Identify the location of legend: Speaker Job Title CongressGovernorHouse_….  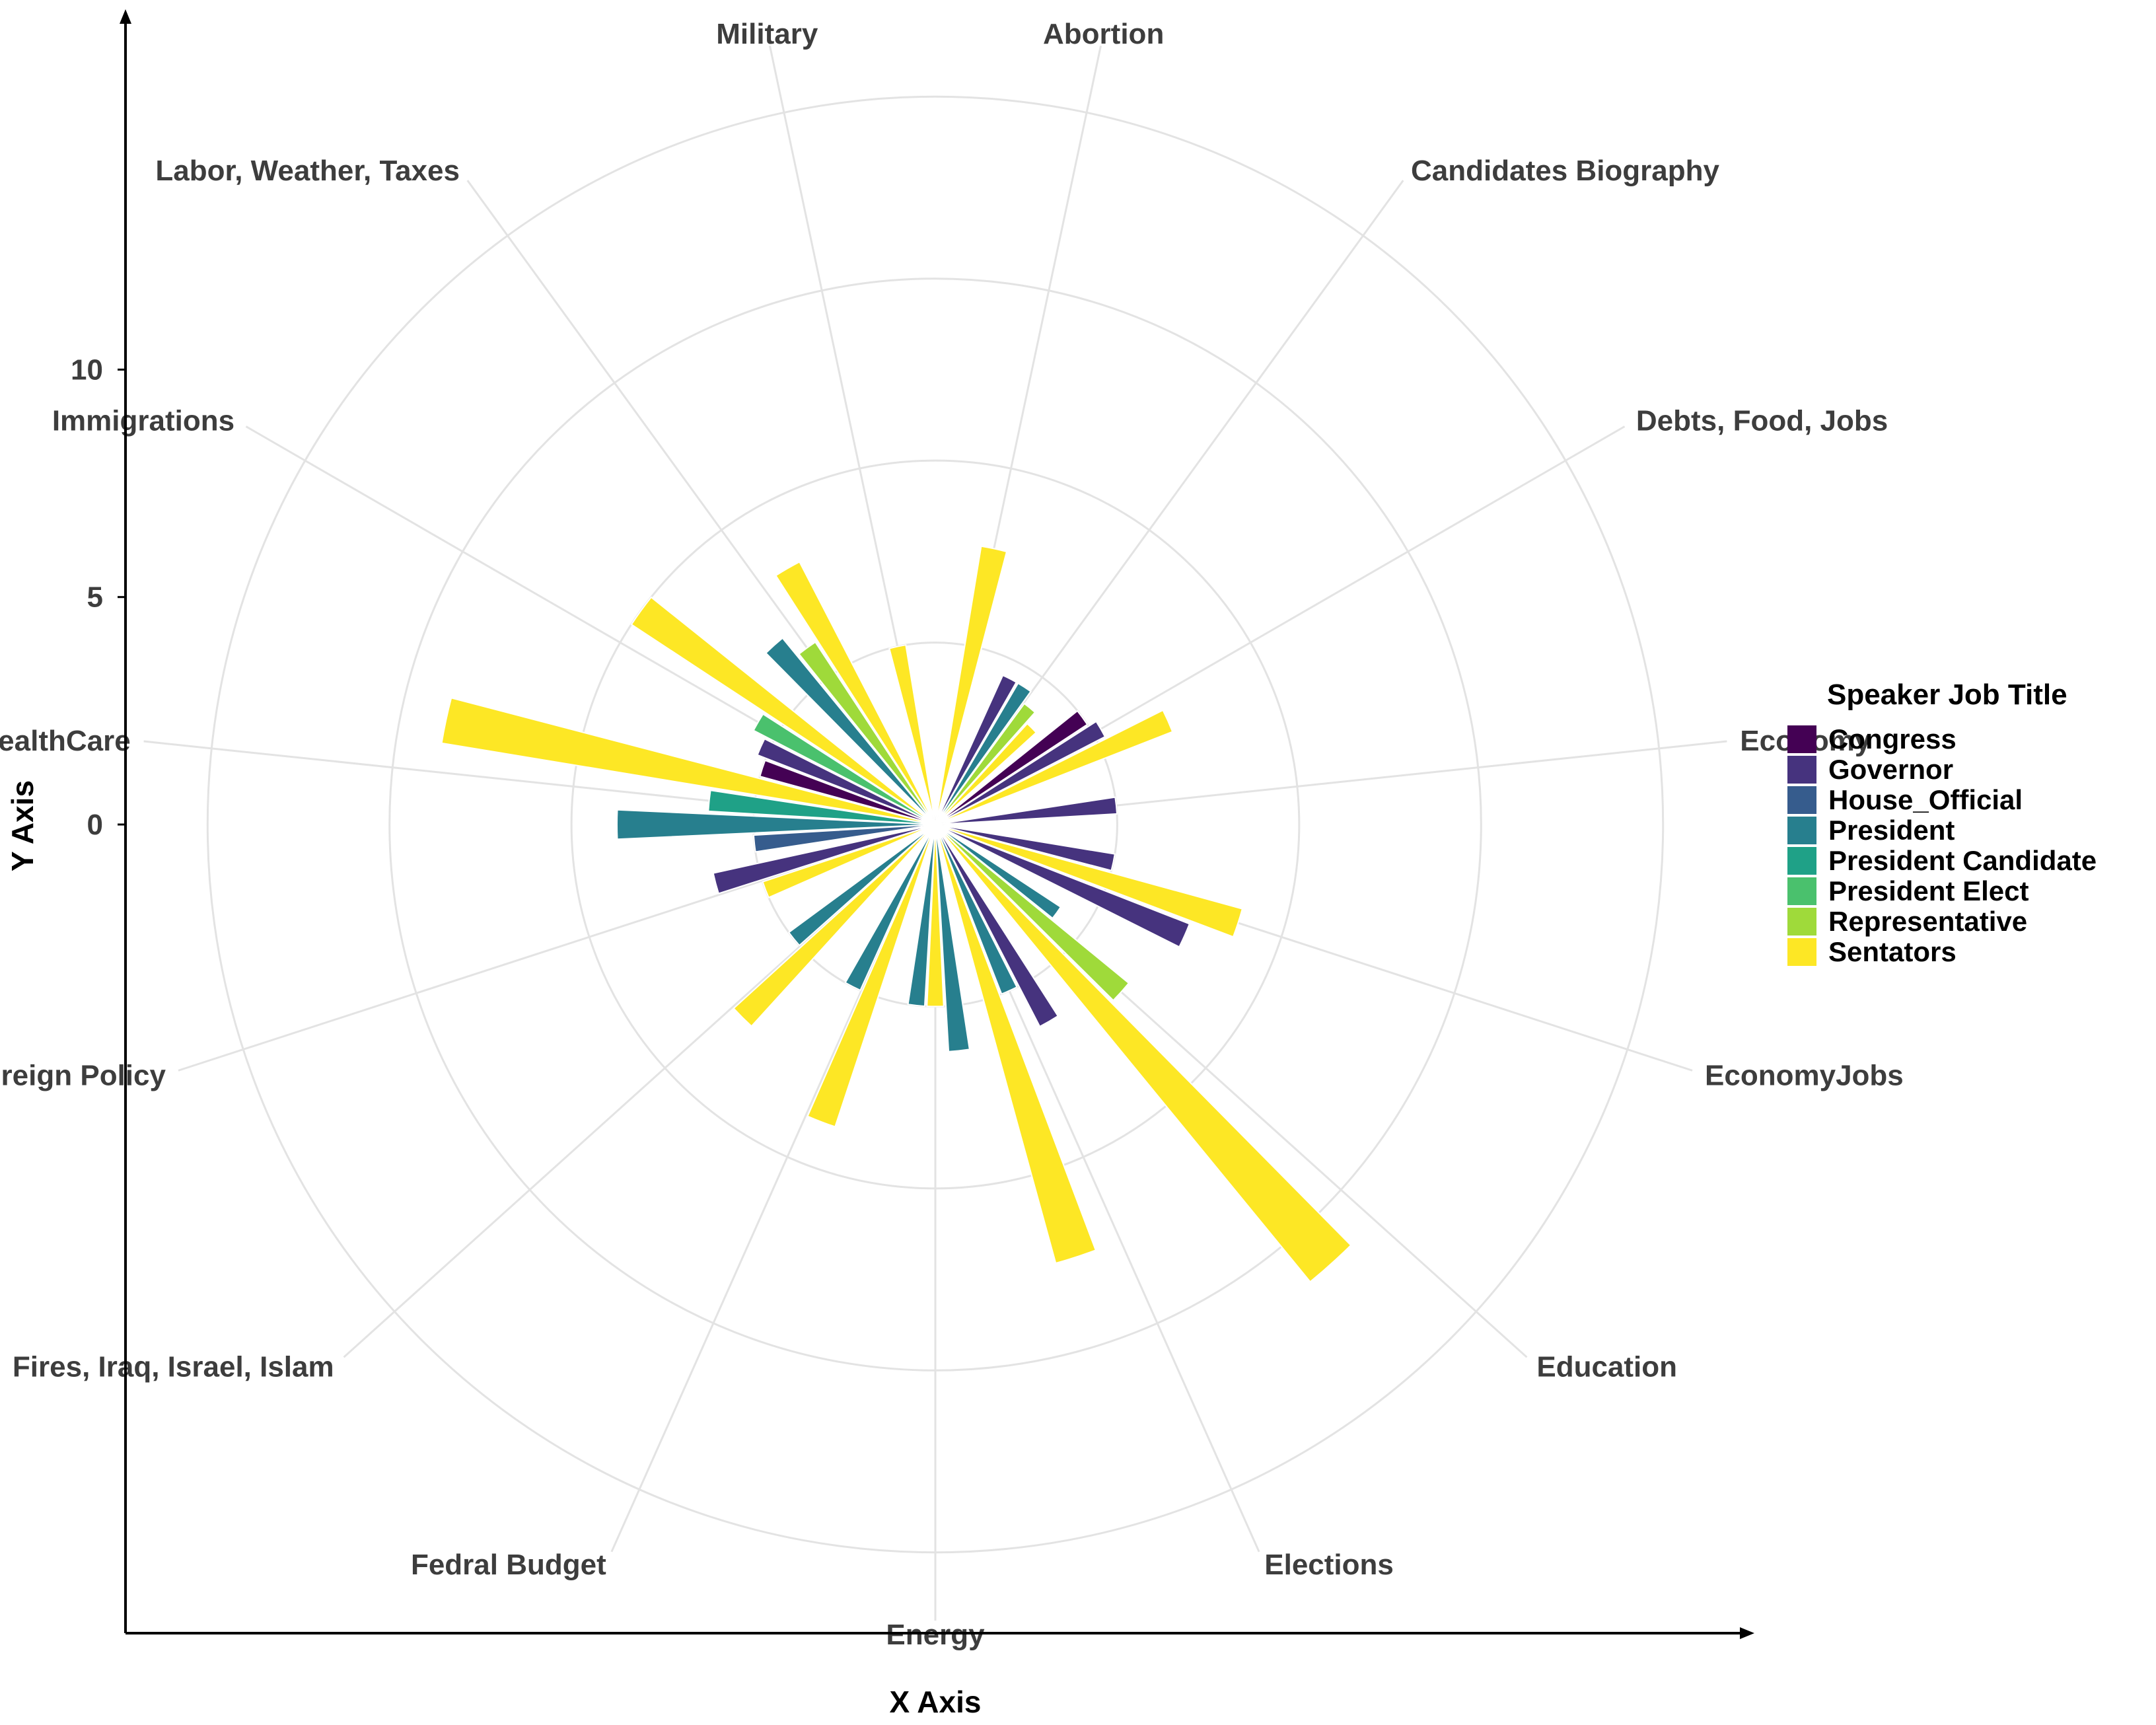
(1942, 823).